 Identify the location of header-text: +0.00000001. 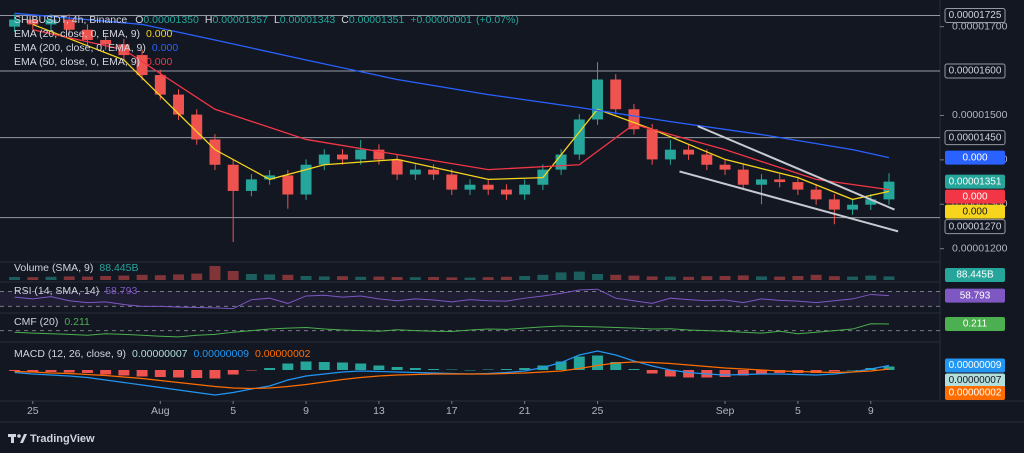
(441, 20).